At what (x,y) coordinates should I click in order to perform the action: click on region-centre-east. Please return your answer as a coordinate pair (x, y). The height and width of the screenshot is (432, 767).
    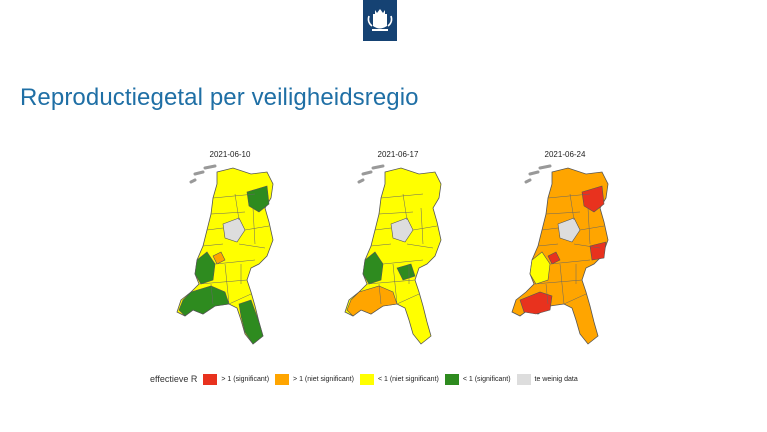
    Looking at the image, I should click on (406, 272).